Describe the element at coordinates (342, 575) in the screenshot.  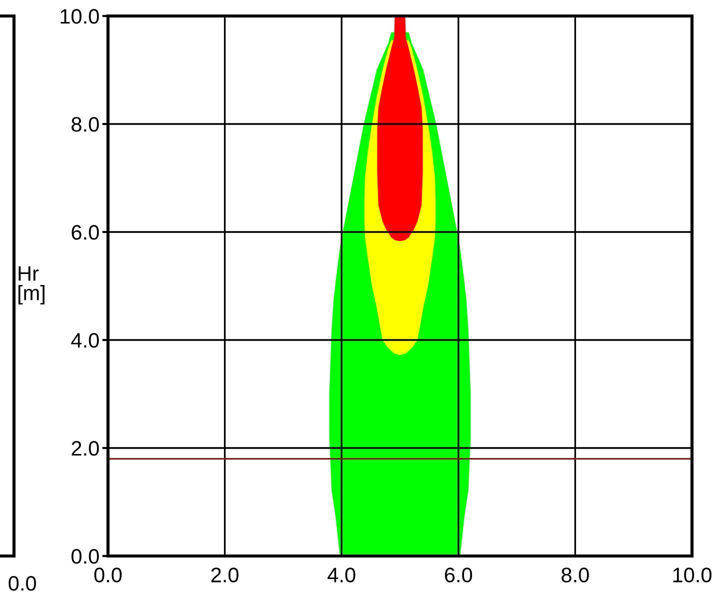
I see `x-tick-label: 4.0` at that location.